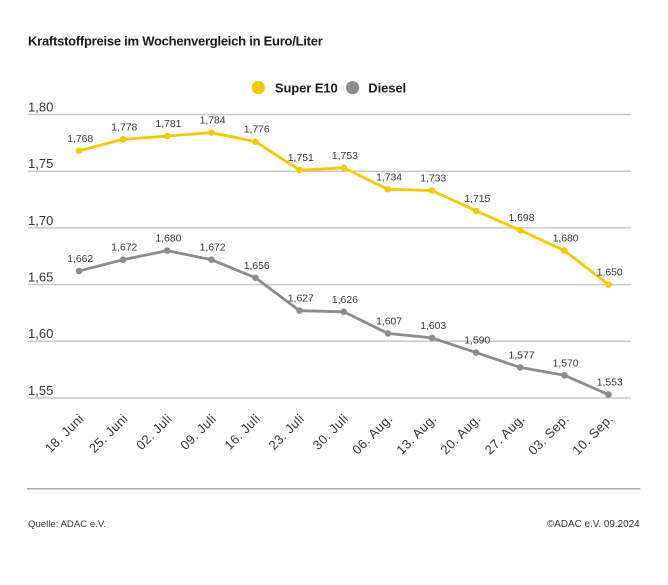 This screenshot has height=585, width=668. I want to click on svg-text: 1,60, so click(40, 333).